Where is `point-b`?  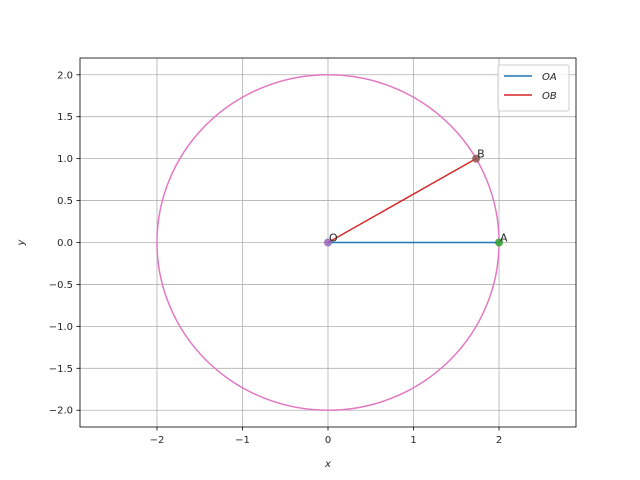 point-b is located at coordinates (476, 158).